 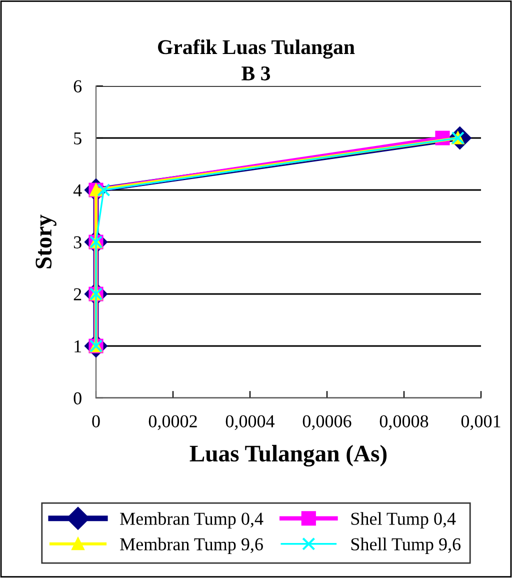 What do you see at coordinates (327, 422) in the screenshot?
I see `x-tick-label: 0,0006` at bounding box center [327, 422].